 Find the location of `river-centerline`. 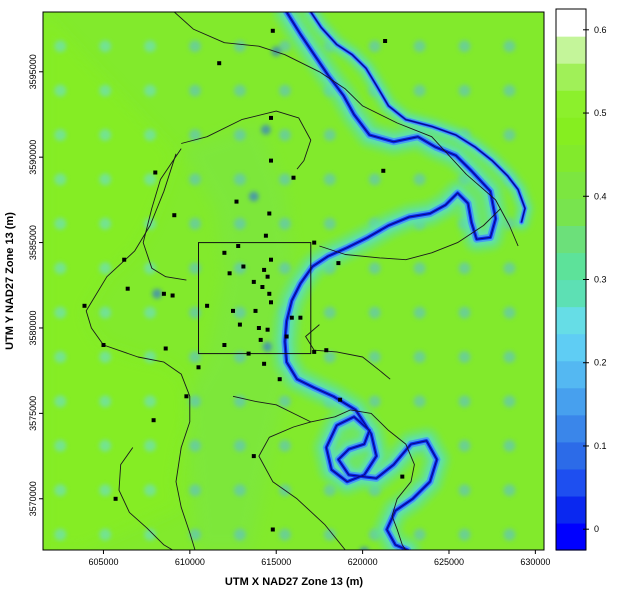

river-centerline is located at coordinates (418, 117).